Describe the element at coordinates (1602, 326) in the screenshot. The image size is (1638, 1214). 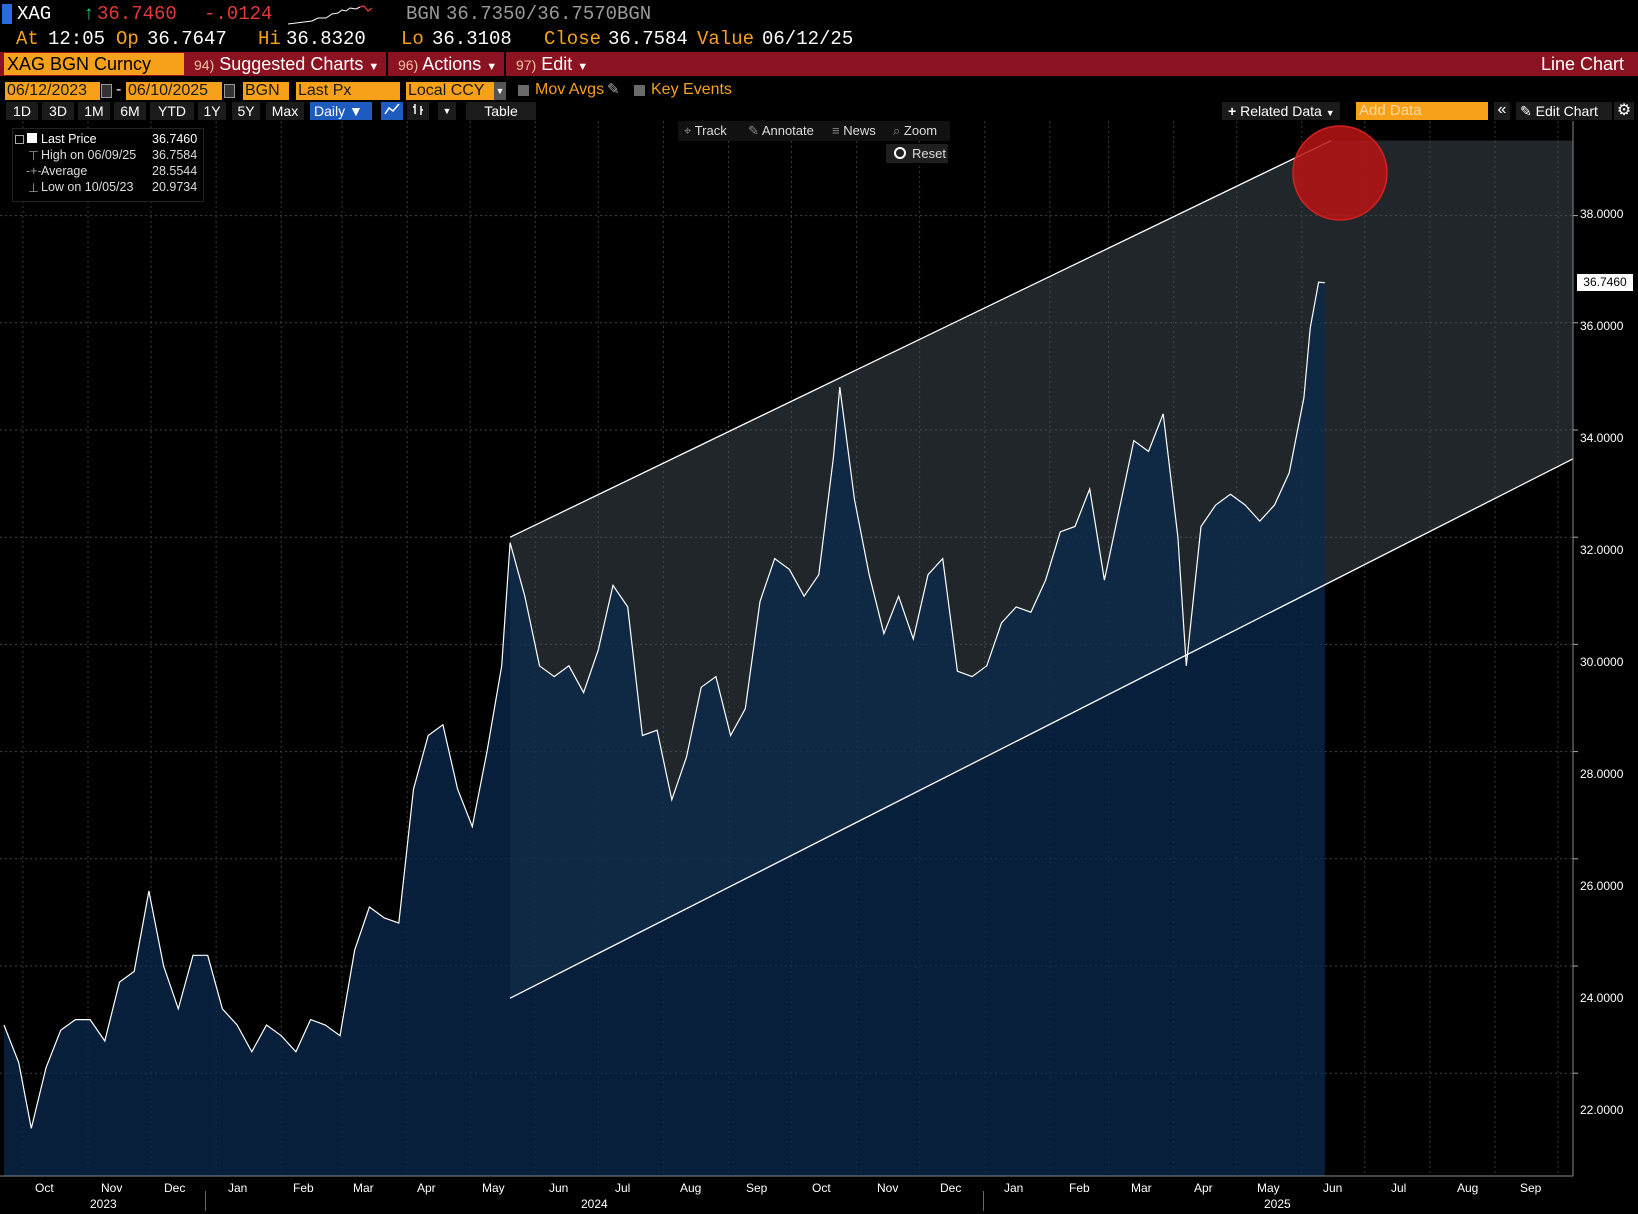
I see `y-tick-label: 36.0000` at that location.